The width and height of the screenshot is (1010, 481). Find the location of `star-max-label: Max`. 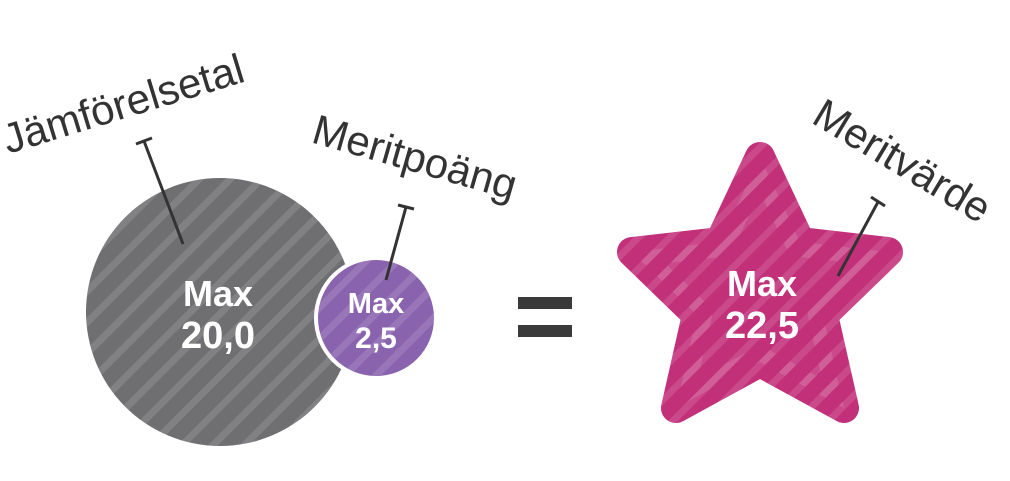

star-max-label: Max is located at coordinates (762, 283).